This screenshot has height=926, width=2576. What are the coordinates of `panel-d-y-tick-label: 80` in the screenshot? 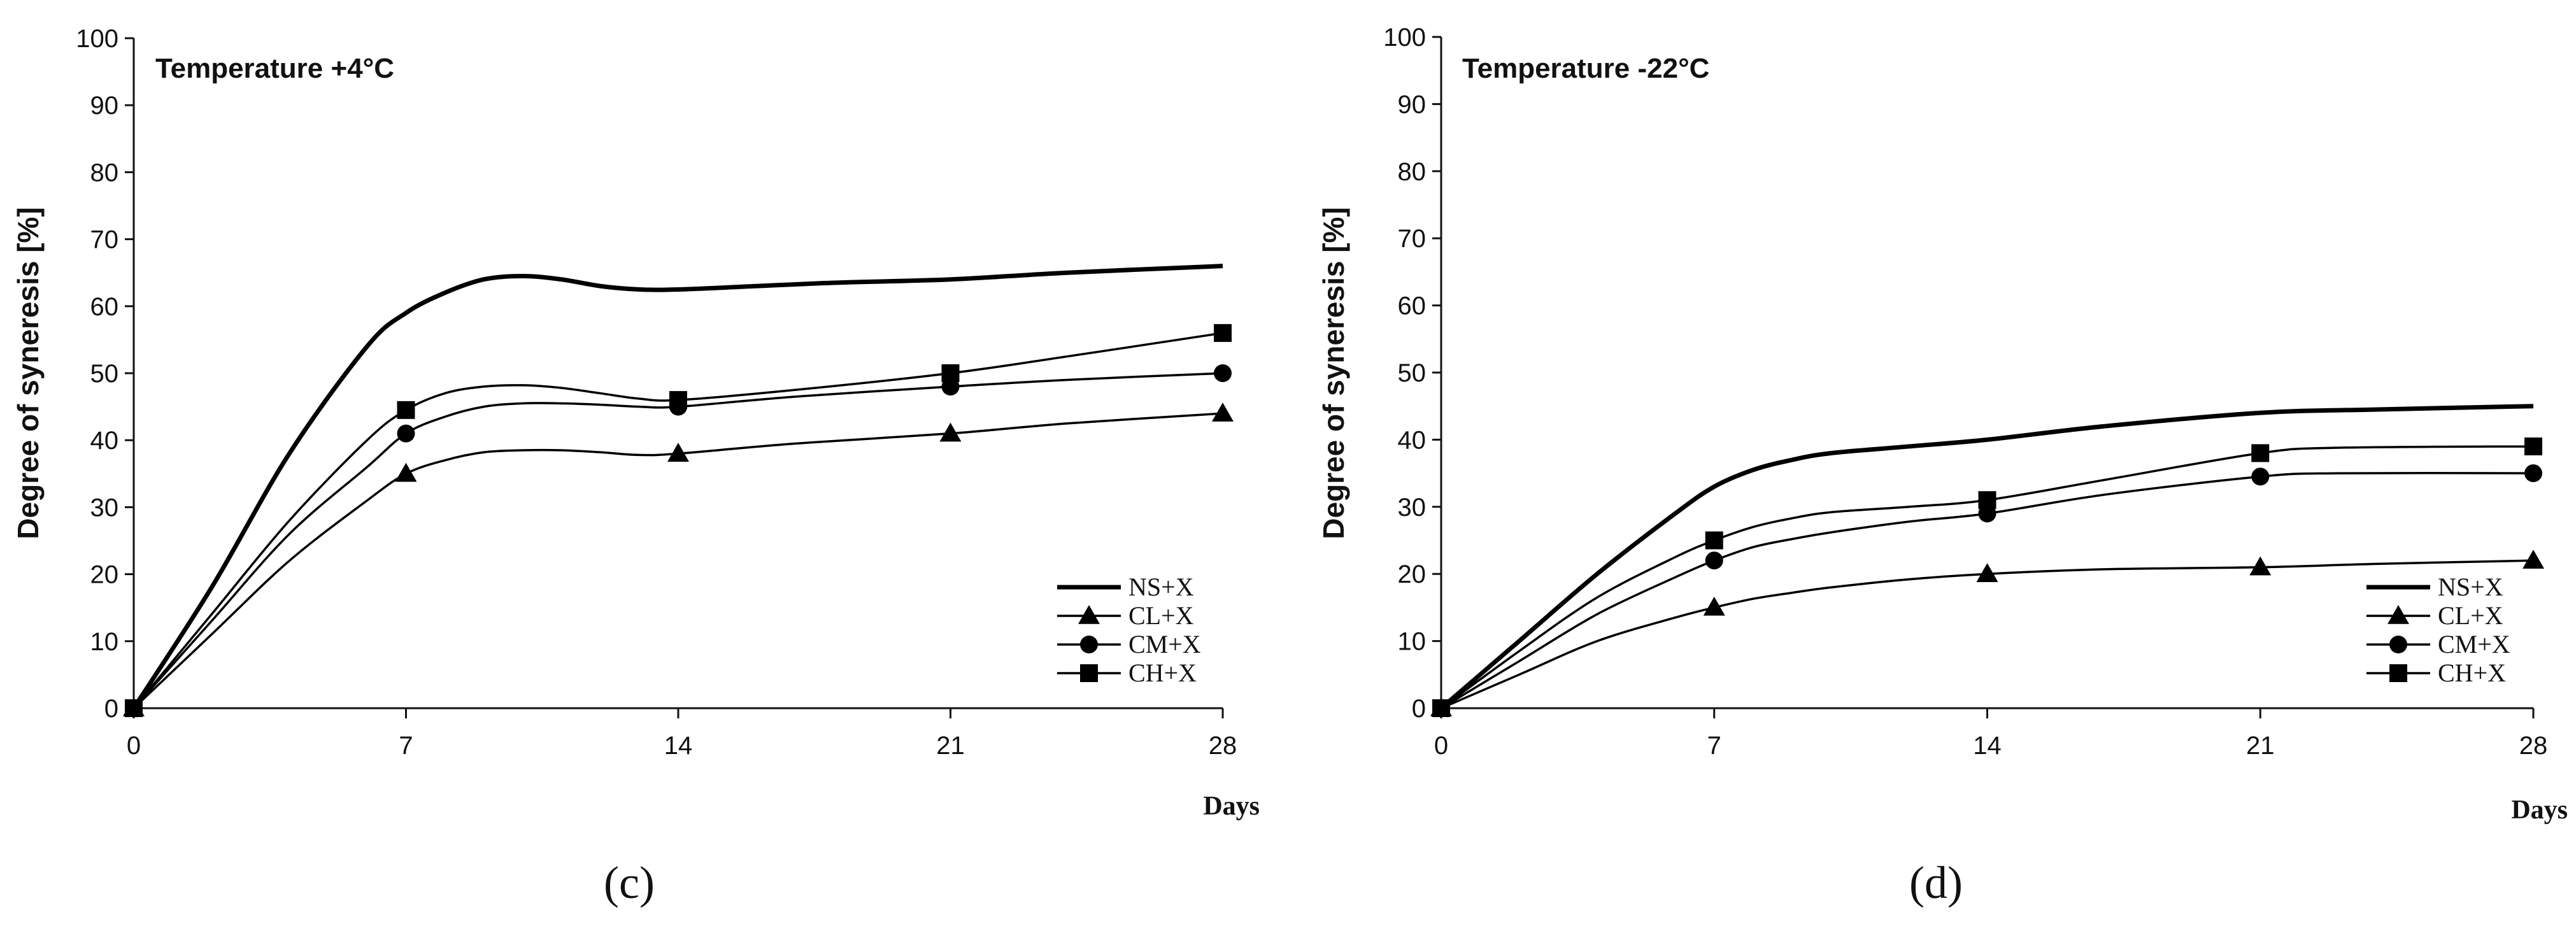 It's located at (1413, 172).